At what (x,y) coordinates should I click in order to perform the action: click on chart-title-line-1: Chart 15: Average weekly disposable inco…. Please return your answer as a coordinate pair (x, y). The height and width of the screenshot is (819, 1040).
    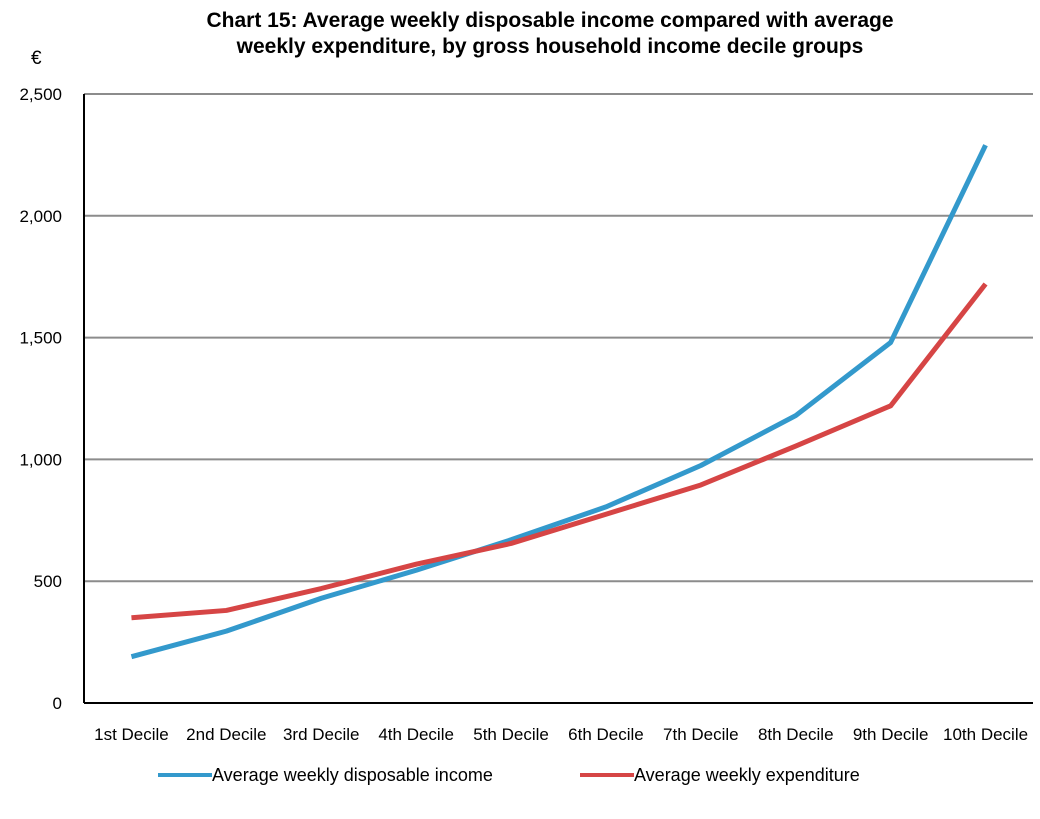
    Looking at the image, I should click on (550, 20).